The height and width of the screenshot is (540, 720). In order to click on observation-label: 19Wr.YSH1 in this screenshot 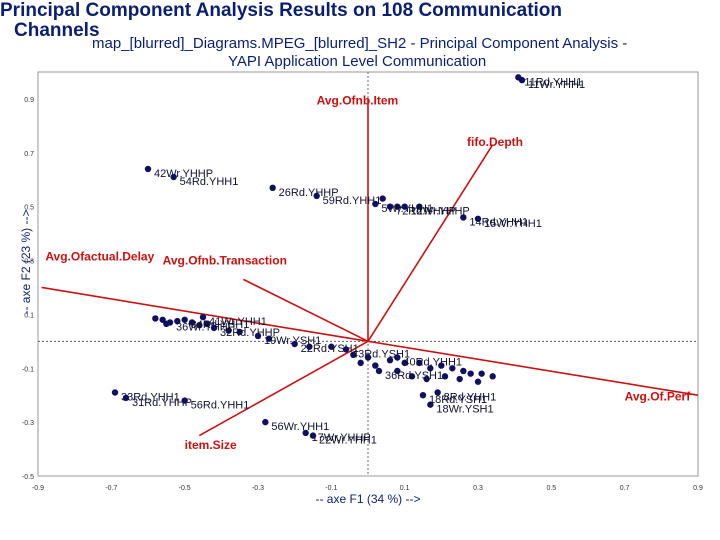, I will do `click(292, 341)`.